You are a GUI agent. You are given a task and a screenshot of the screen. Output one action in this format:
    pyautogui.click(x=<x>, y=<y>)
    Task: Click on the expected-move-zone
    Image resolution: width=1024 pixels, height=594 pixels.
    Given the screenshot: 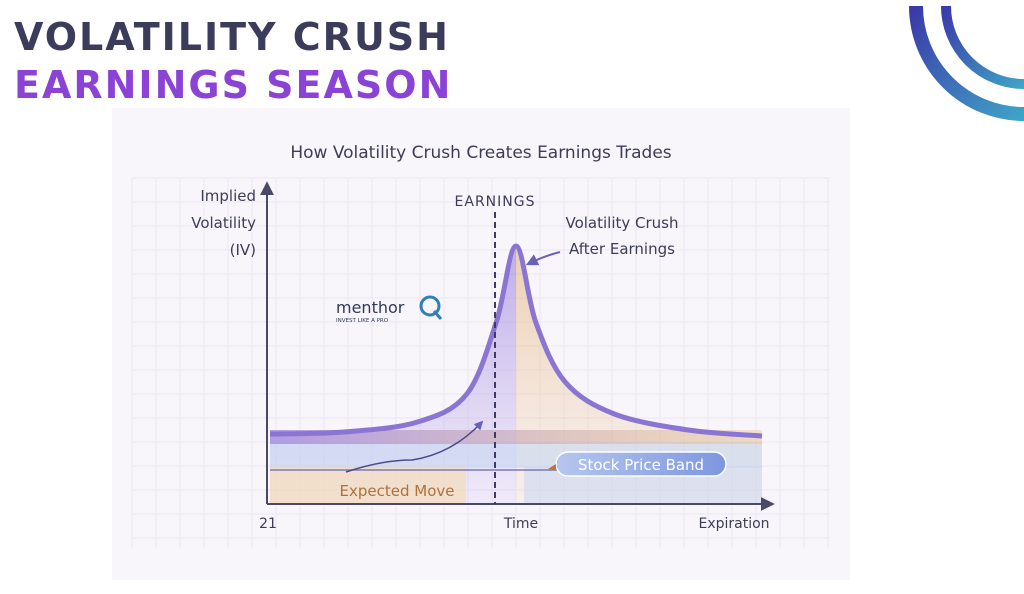 What is the action you would take?
    pyautogui.click(x=368, y=485)
    